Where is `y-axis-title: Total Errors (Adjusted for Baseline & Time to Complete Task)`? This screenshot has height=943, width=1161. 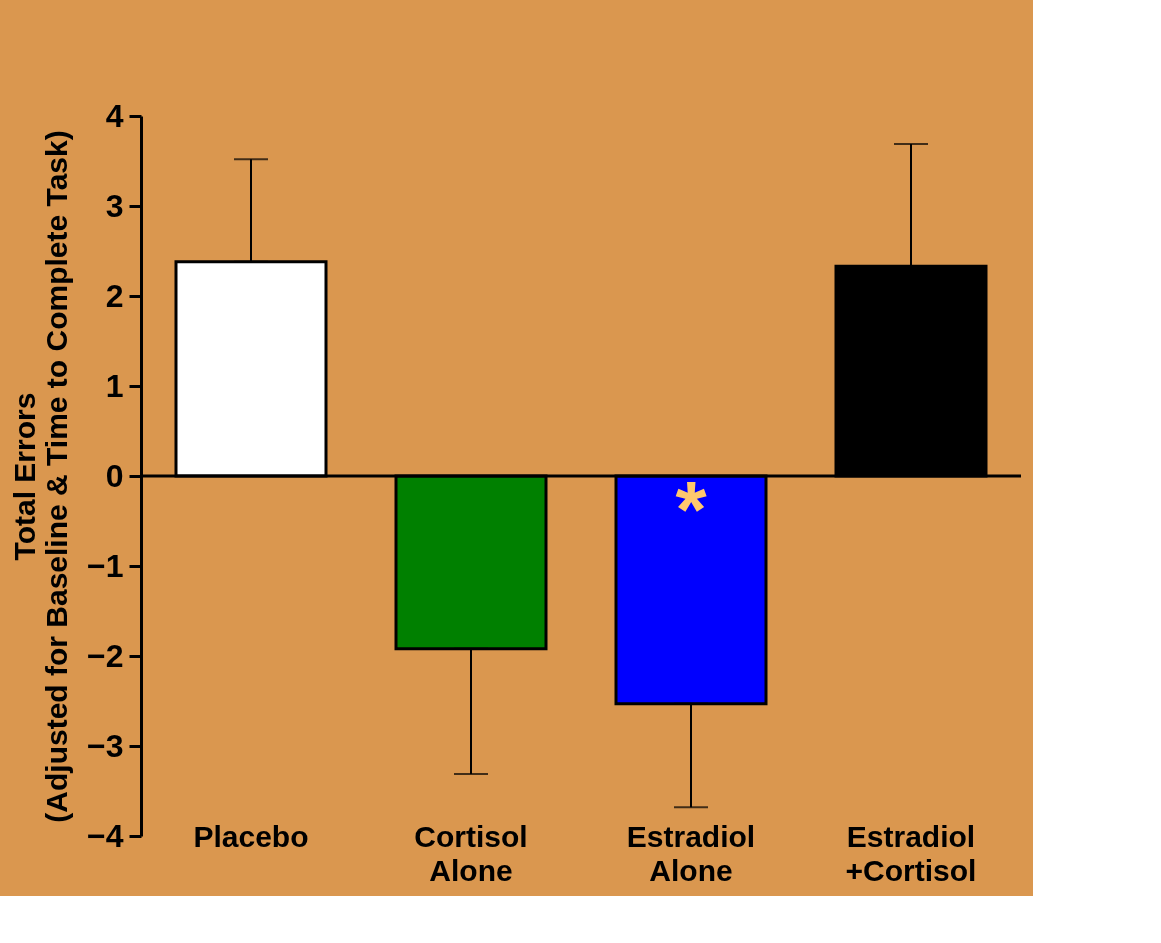
y-axis-title: Total Errors (Adjusted for Baseline & Time to Complete Task) is located at coordinates (41, 476).